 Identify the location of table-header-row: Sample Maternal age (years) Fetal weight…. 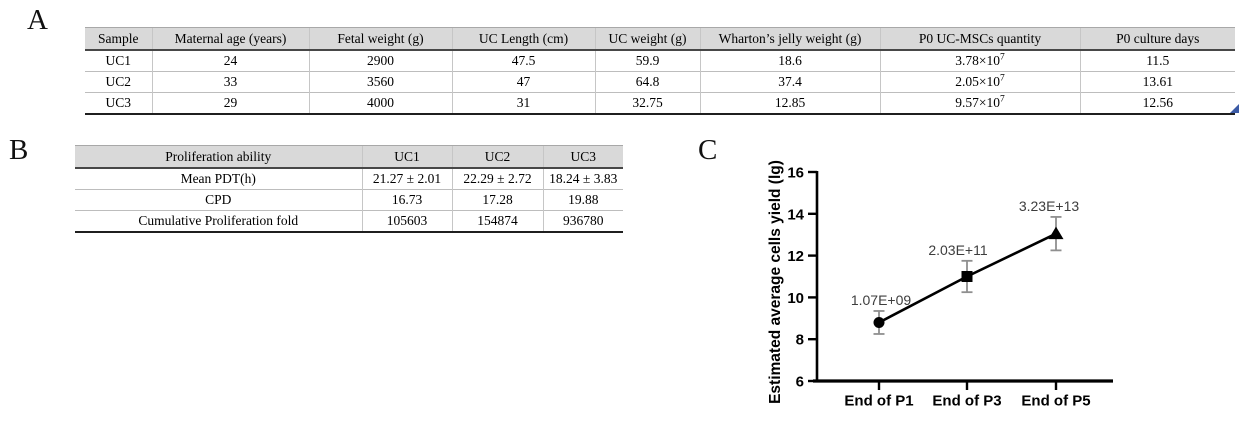
(660, 39).